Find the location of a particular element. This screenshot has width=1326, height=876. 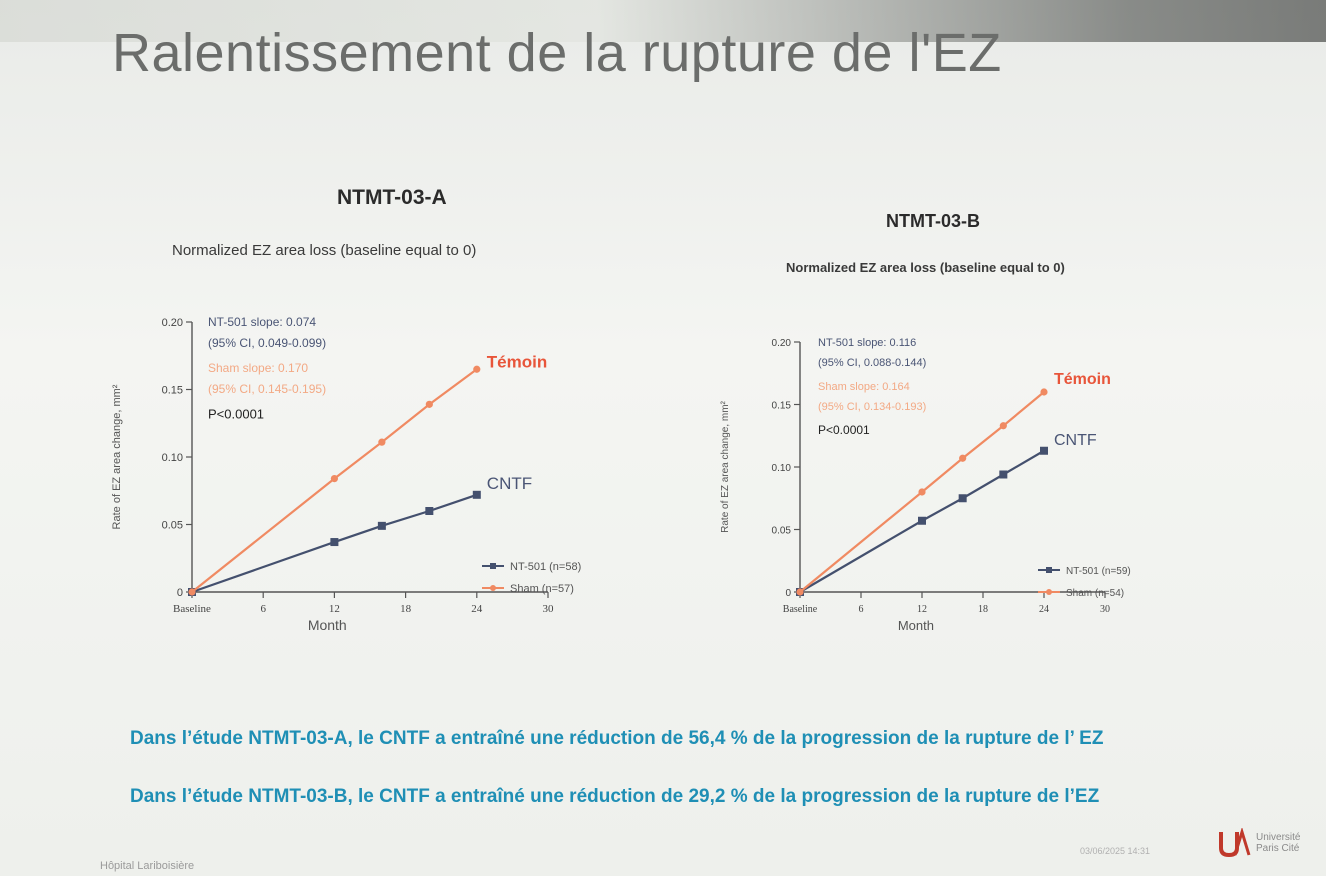

legend-nt501-label: NT-501 (n=58) is located at coordinates (545, 567).